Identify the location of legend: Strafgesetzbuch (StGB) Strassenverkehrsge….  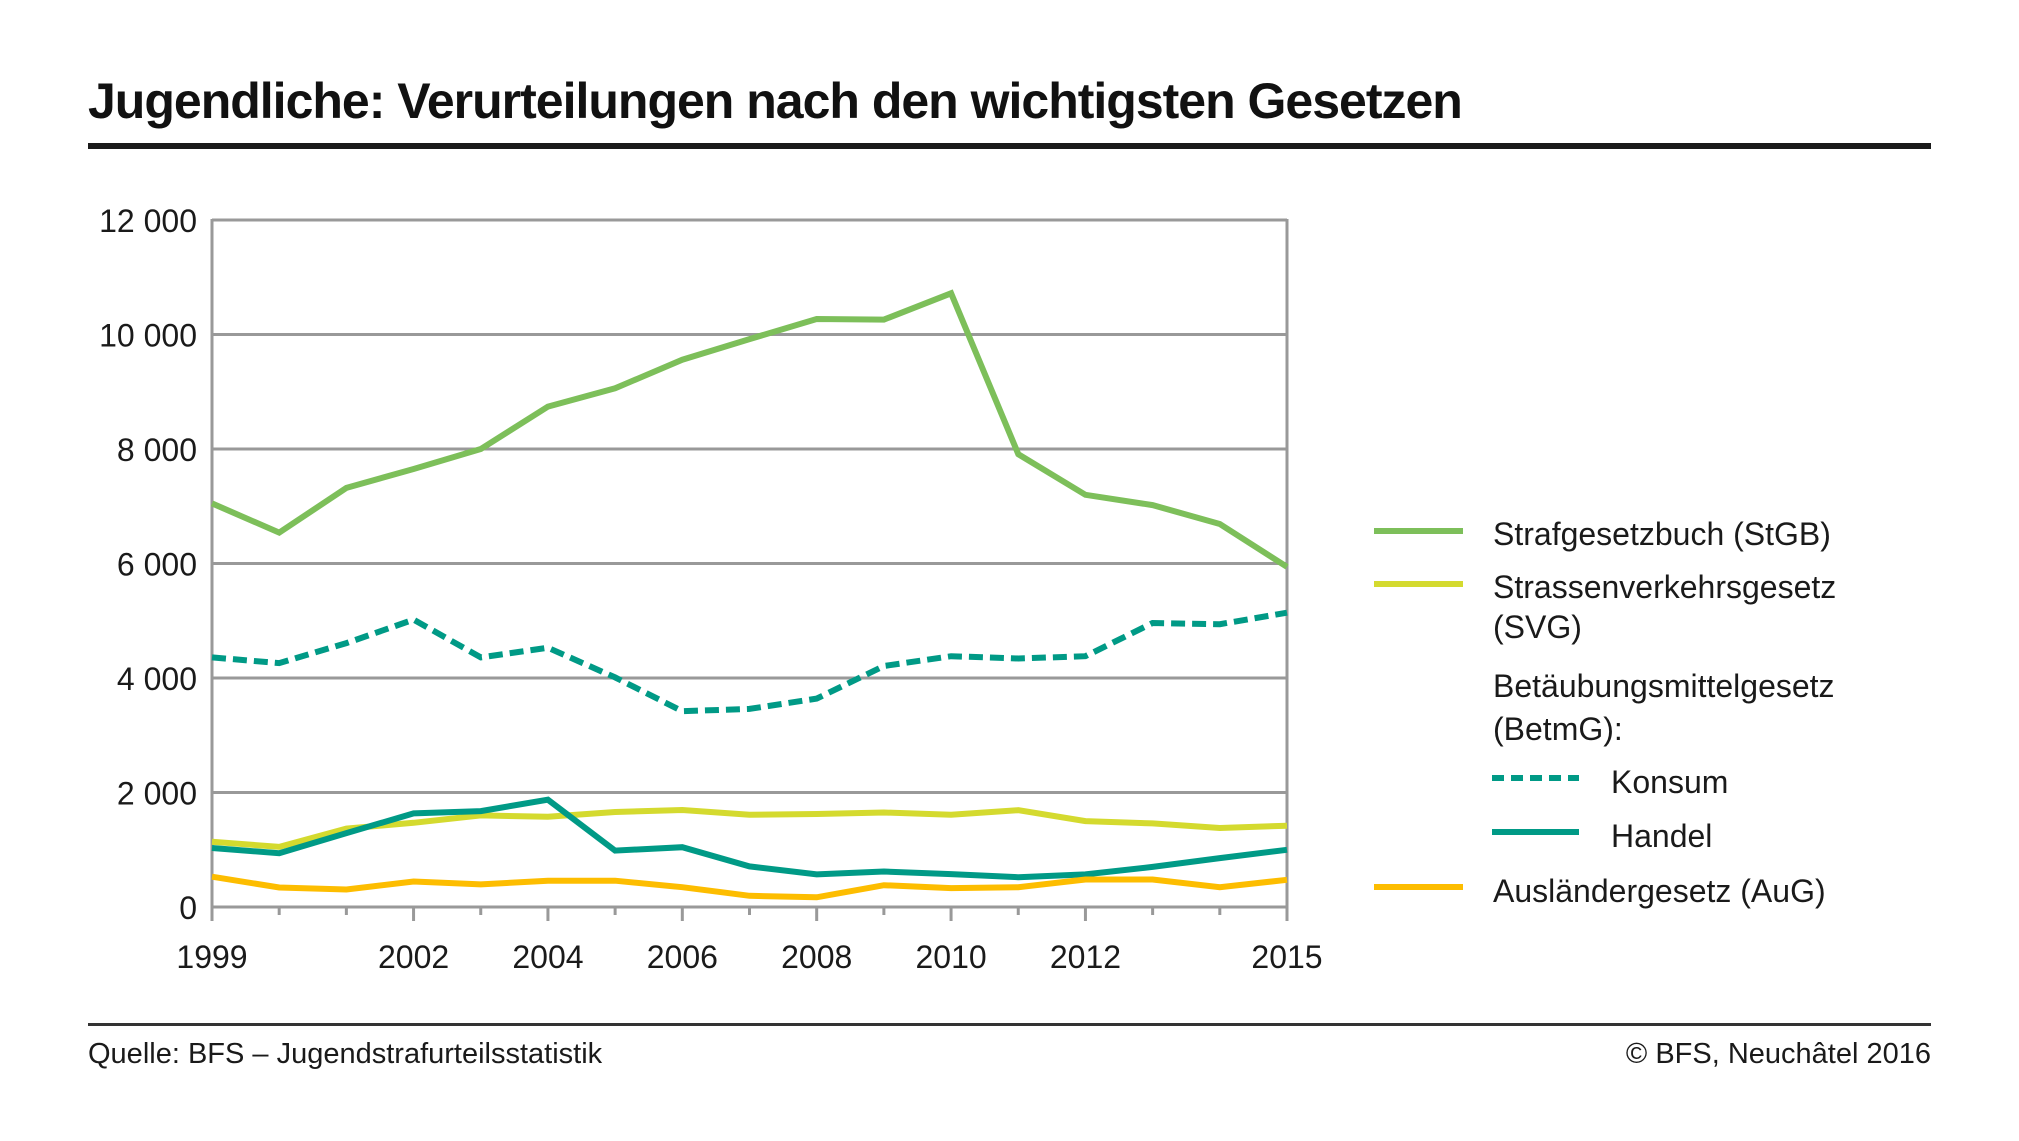
(1605, 712).